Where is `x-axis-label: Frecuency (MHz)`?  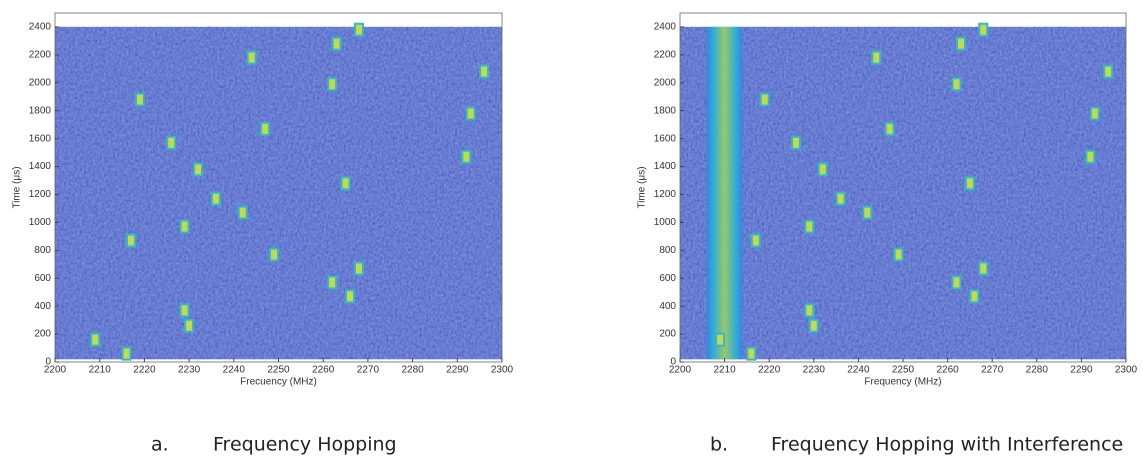 x-axis-label: Frecuency (MHz) is located at coordinates (278, 382).